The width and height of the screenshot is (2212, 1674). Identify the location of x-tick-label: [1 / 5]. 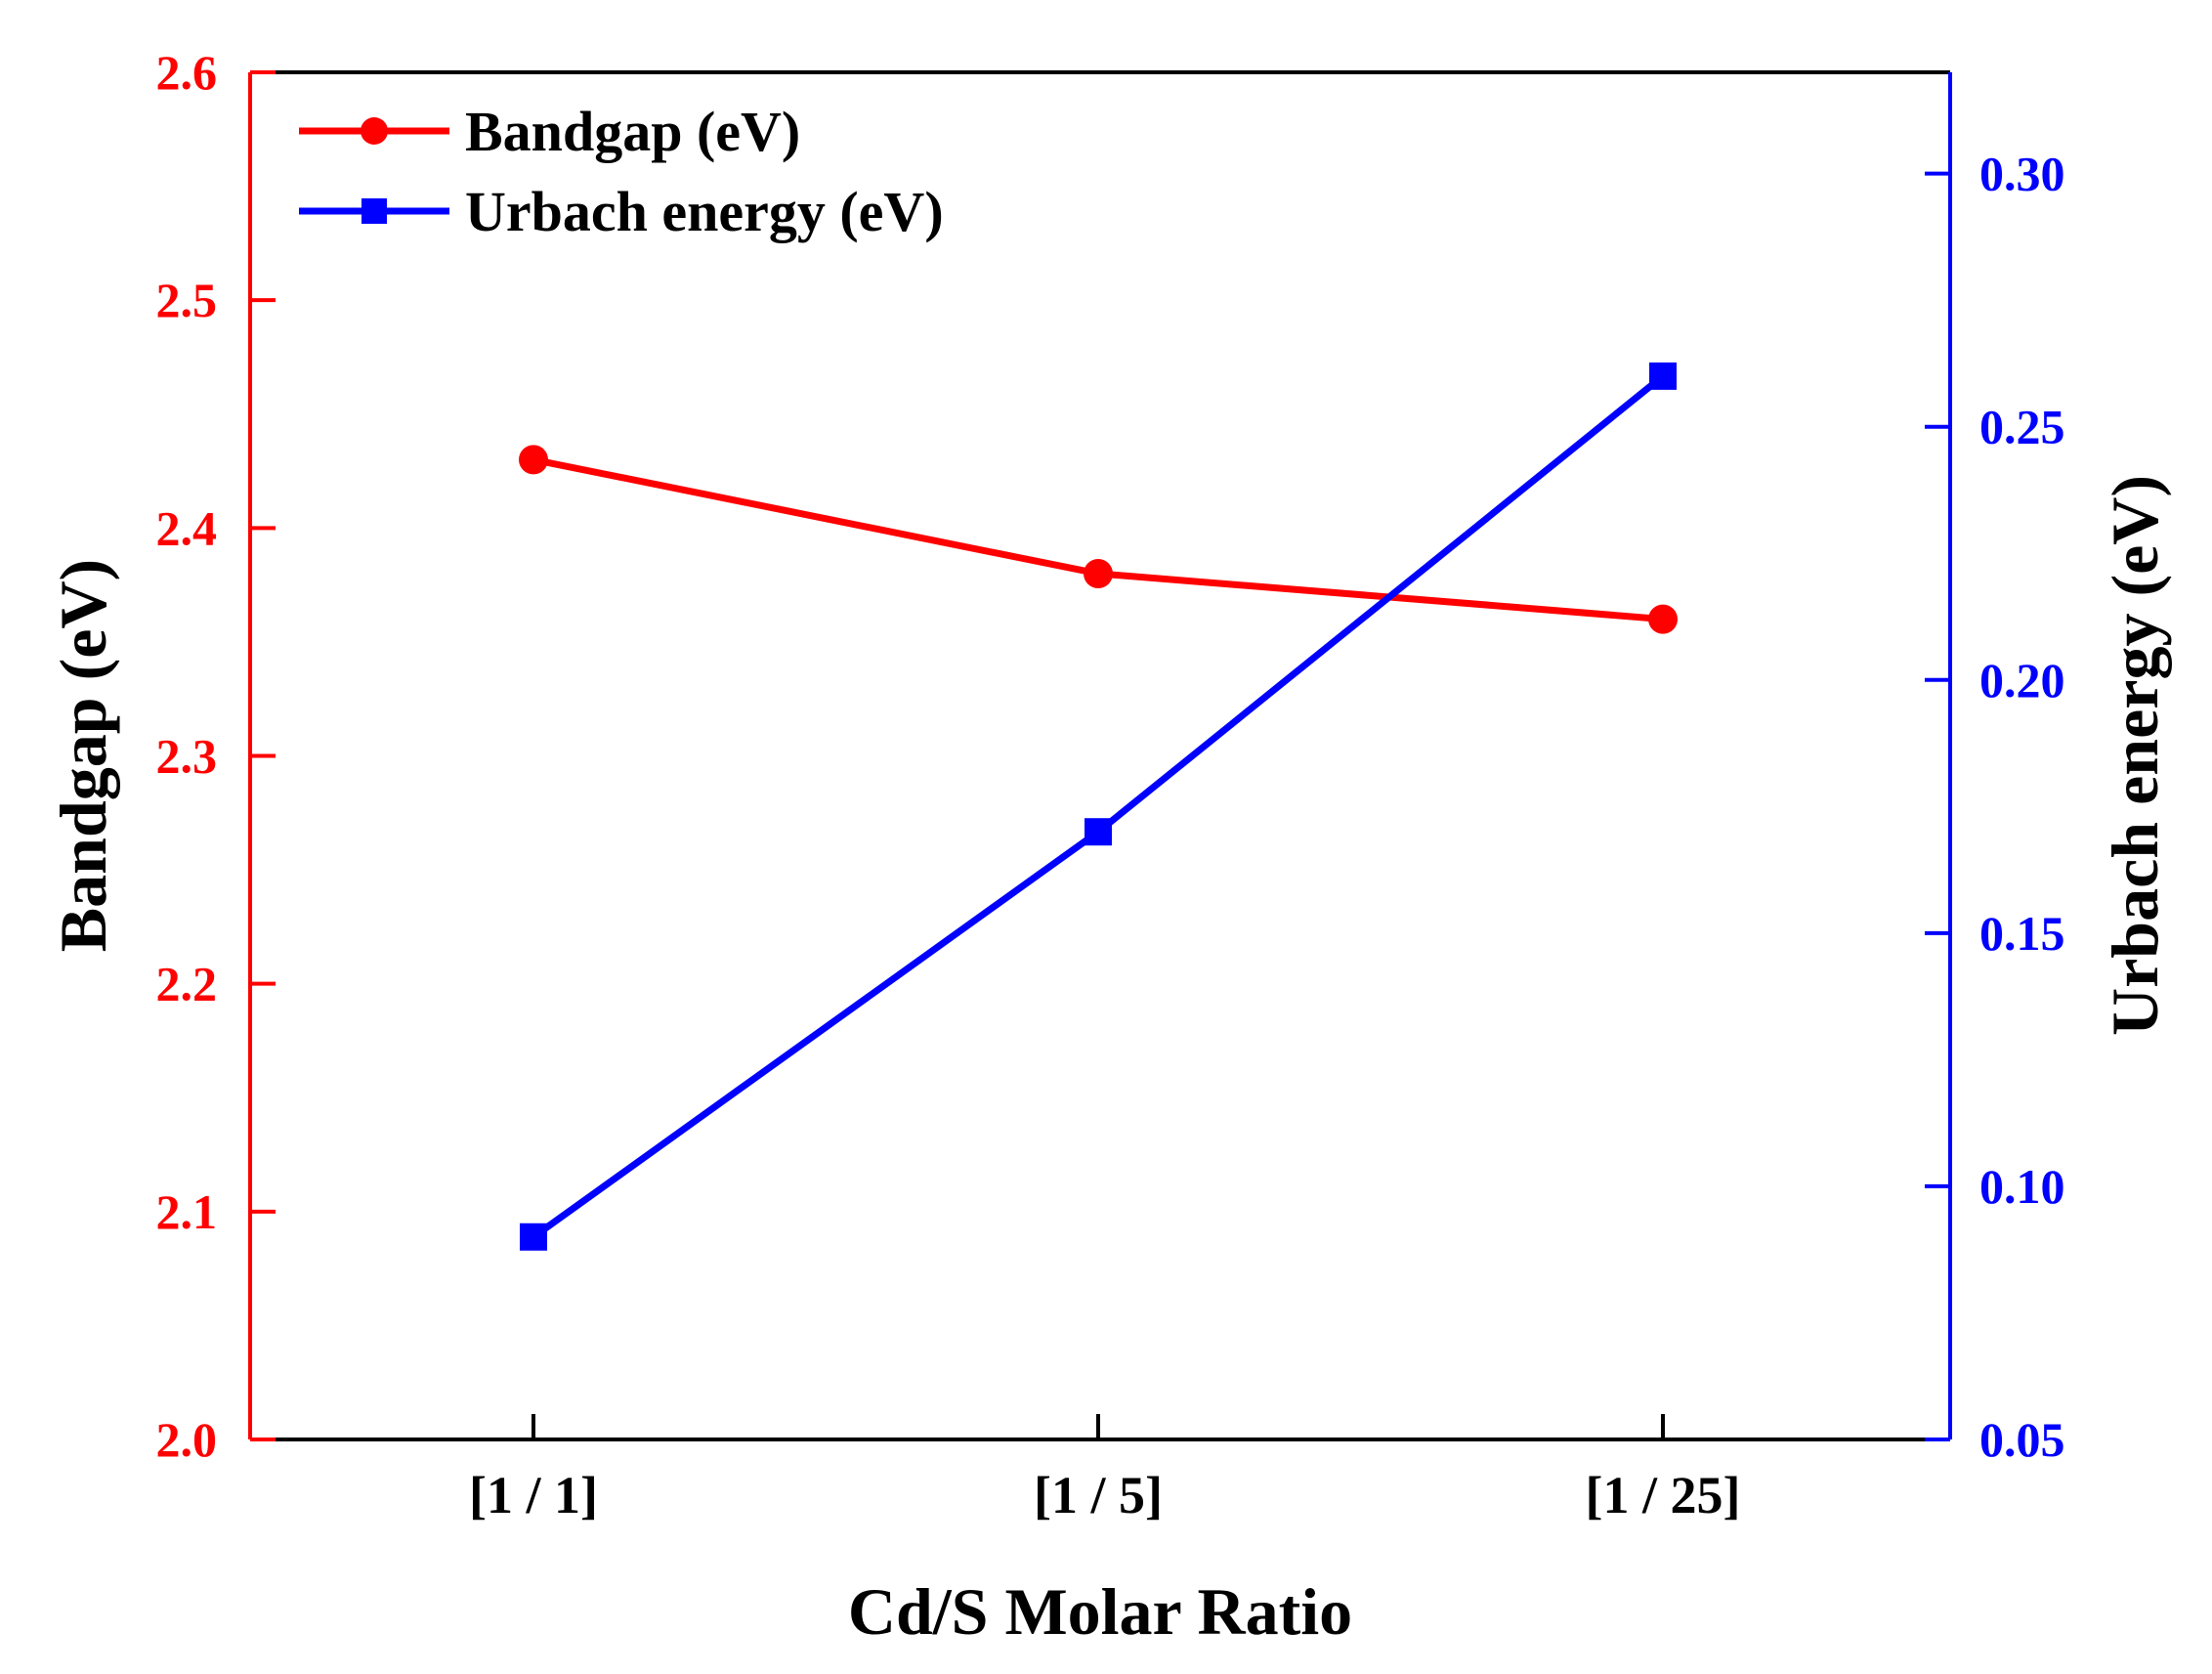
(1098, 1495).